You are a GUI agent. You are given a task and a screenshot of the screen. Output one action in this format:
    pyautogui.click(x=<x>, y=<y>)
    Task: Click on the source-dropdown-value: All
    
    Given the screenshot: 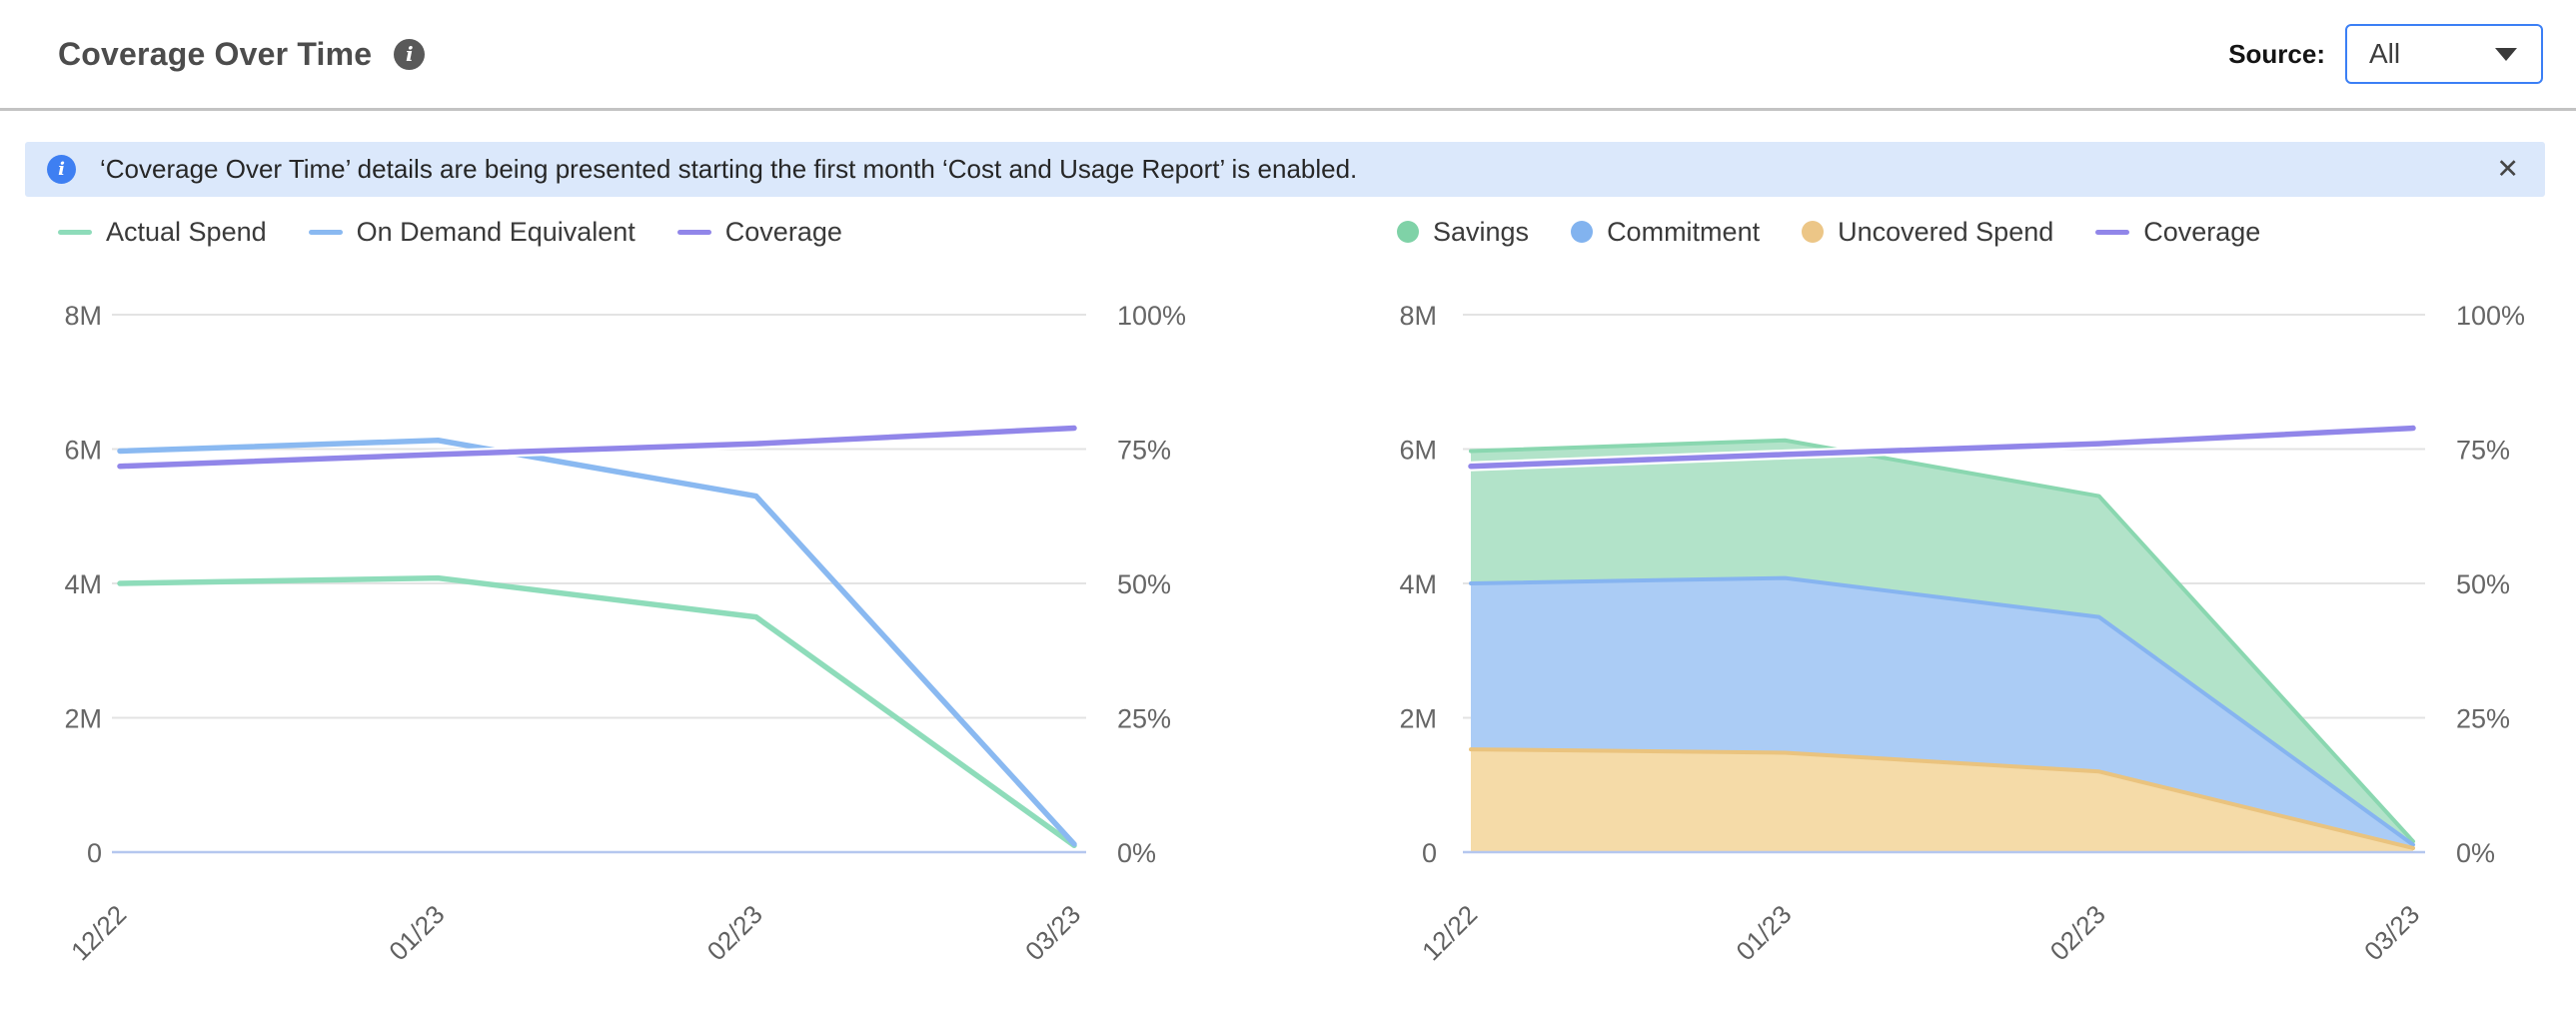 What is the action you would take?
    pyautogui.click(x=2385, y=53)
    